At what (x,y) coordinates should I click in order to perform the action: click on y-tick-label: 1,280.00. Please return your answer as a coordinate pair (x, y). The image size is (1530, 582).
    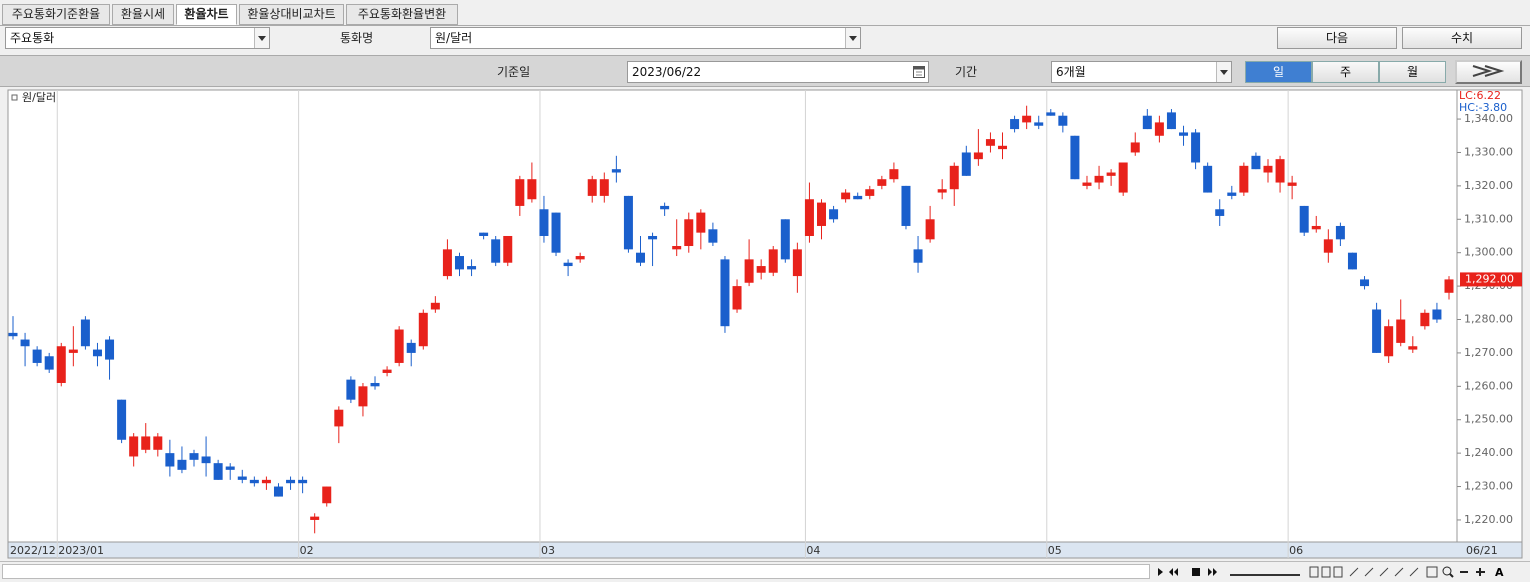
    Looking at the image, I should click on (1488, 319).